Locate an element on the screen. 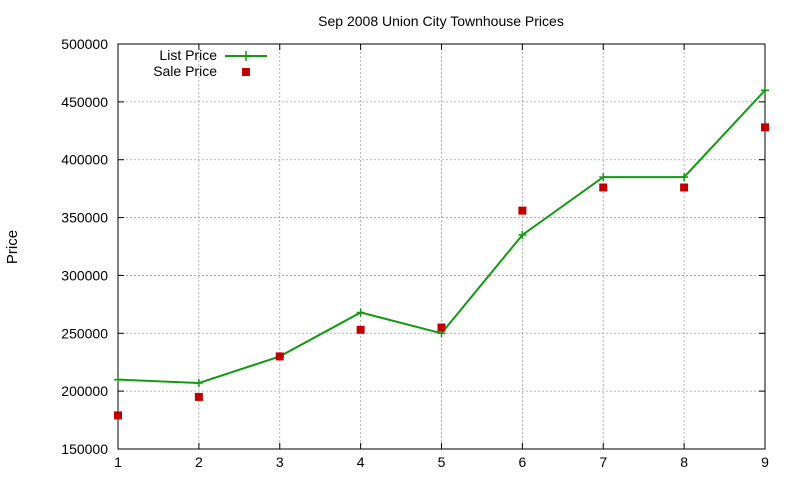 The width and height of the screenshot is (800, 485). x-tick-label: 4 is located at coordinates (361, 462).